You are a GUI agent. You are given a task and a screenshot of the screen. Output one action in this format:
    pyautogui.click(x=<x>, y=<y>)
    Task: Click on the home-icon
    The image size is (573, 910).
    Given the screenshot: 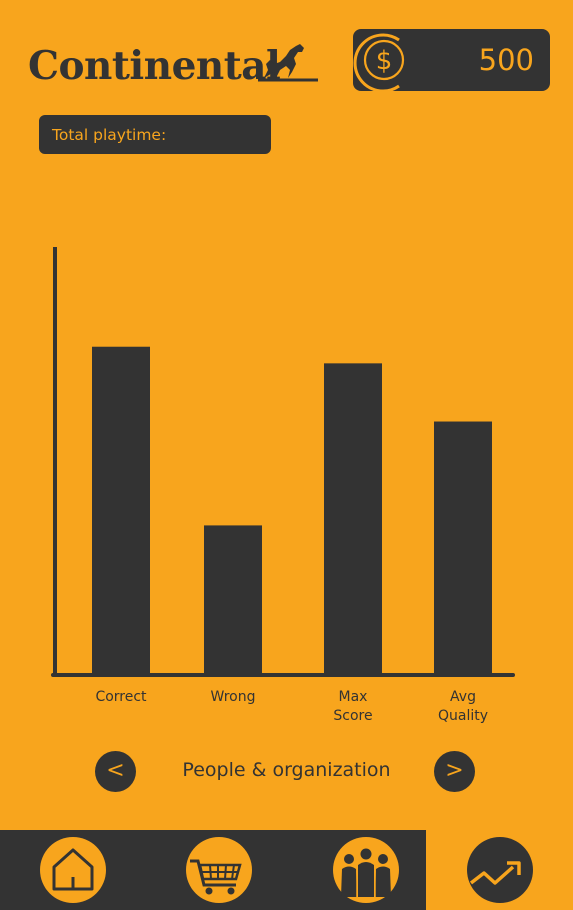 What is the action you would take?
    pyautogui.click(x=73, y=869)
    